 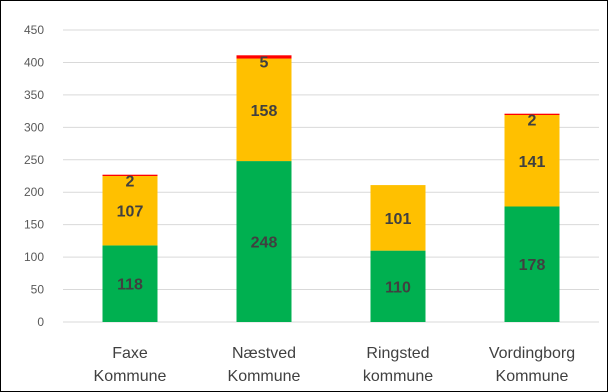 I want to click on data-label: 110, so click(x=398, y=287).